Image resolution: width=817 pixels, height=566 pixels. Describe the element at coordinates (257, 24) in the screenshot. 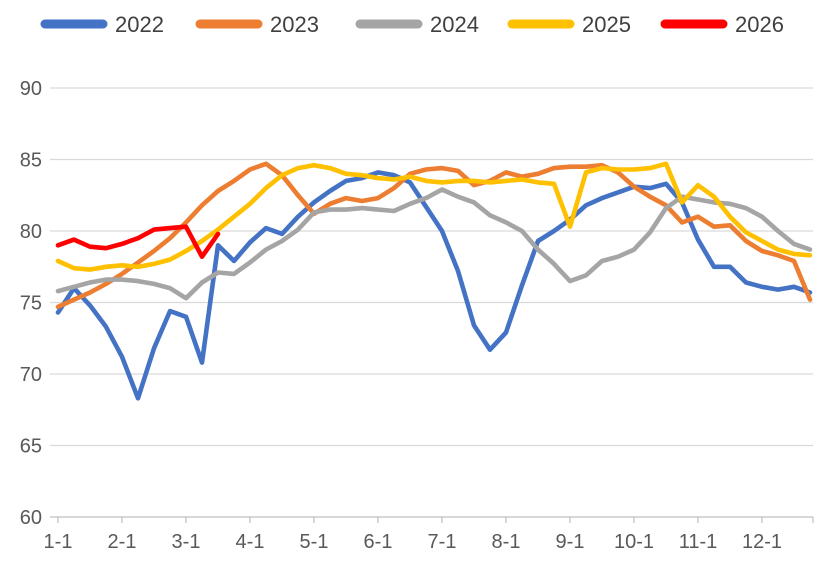

I see `legend-item-2023: 2023` at that location.